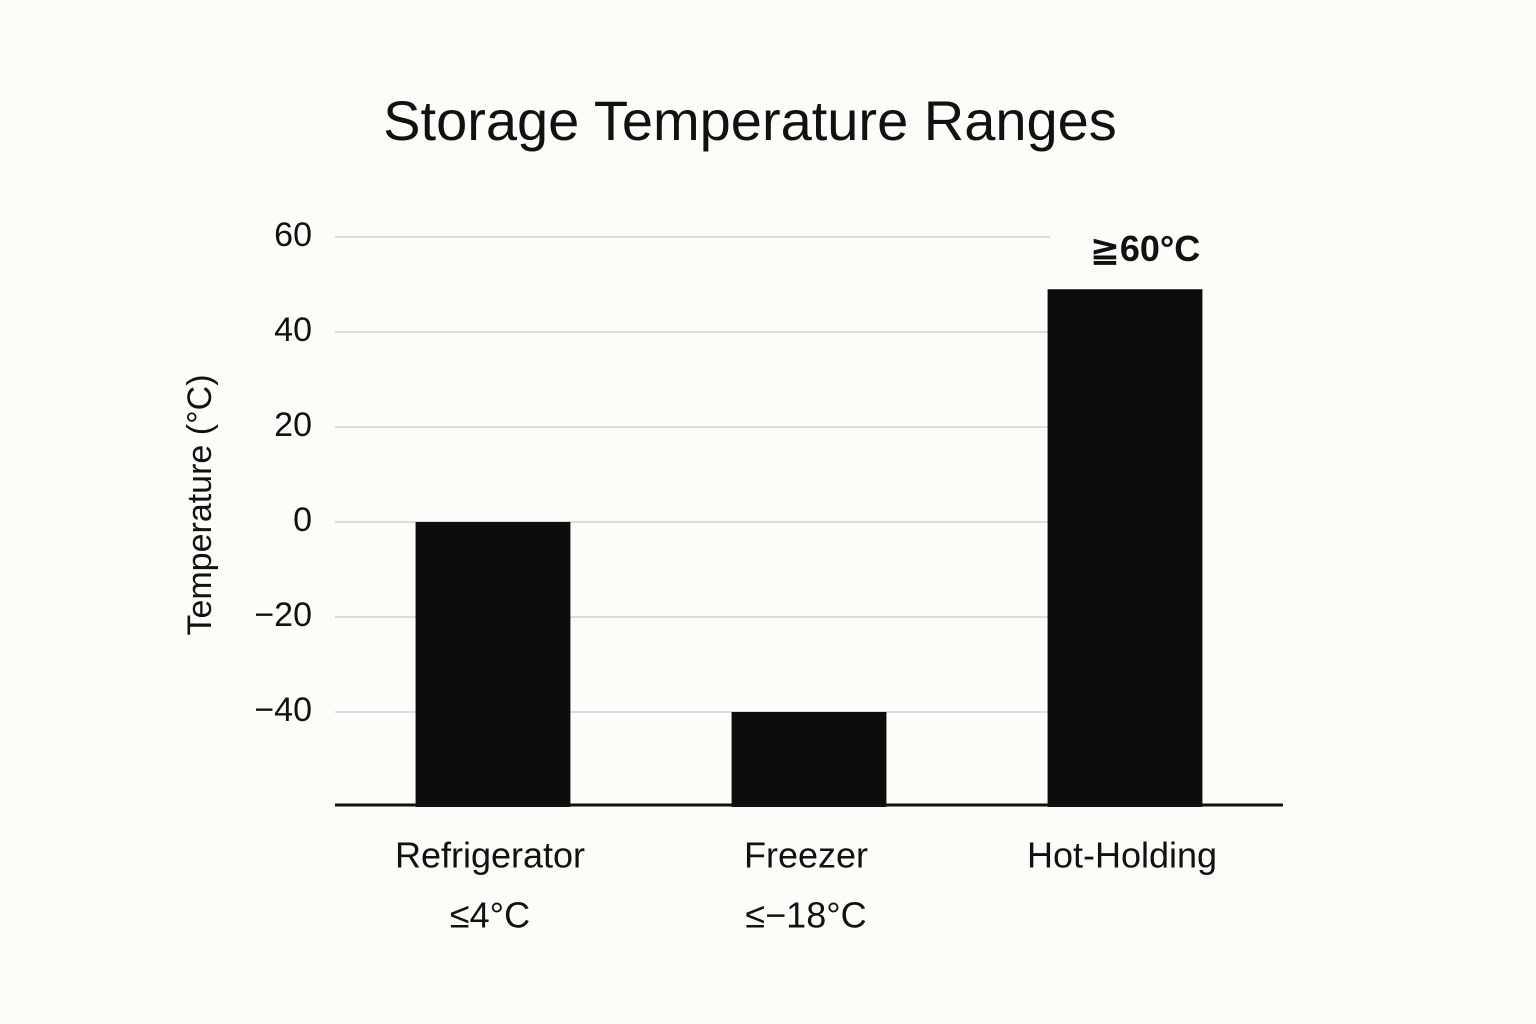  I want to click on x-tick-label: Refrigerator, so click(490, 855).